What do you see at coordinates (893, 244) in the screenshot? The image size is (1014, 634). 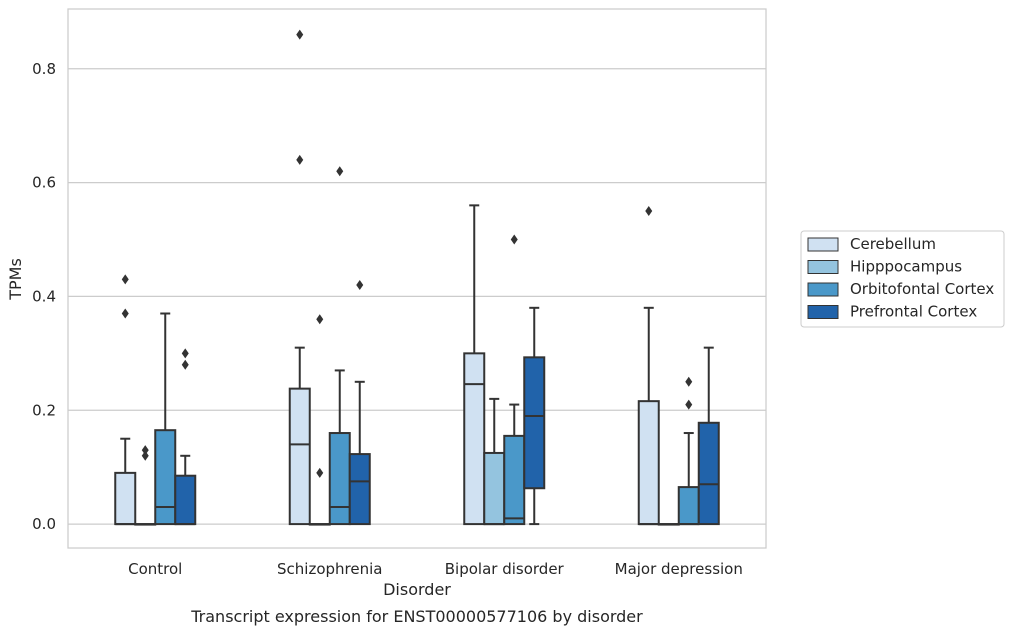 I see `legend-label: Cerebellum` at bounding box center [893, 244].